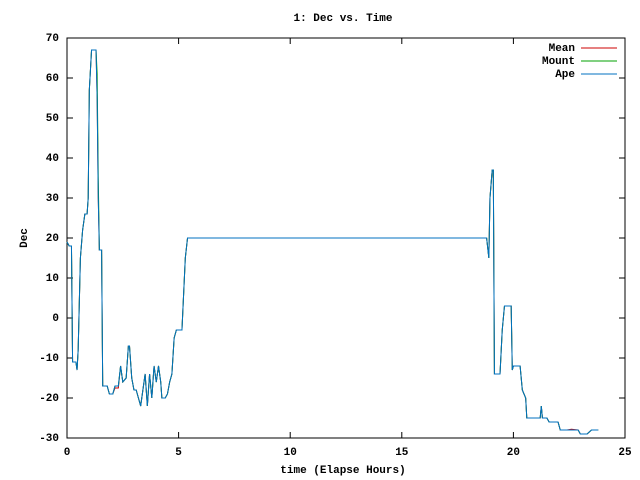  Describe the element at coordinates (625, 453) in the screenshot. I see `x-tick-label: 25` at that location.